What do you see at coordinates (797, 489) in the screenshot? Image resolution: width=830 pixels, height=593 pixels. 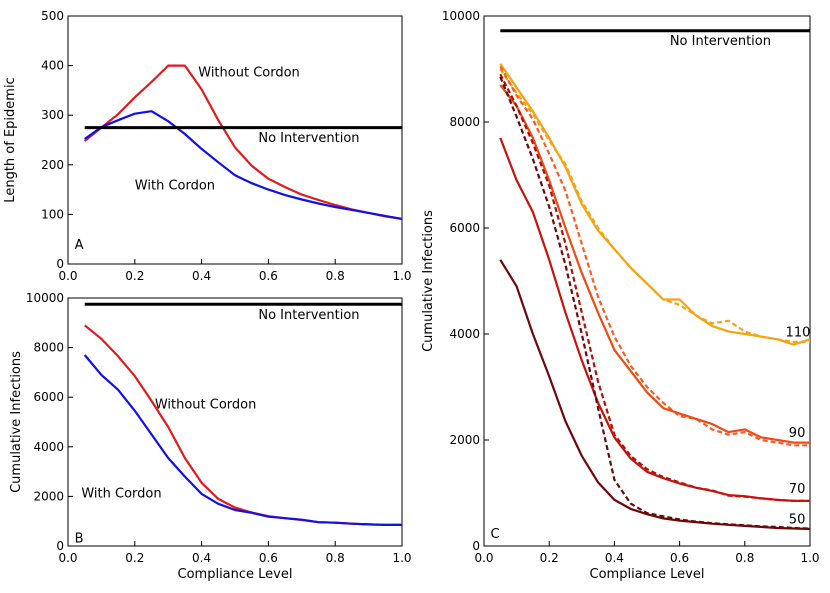 I see `annotation-label: 70` at bounding box center [797, 489].